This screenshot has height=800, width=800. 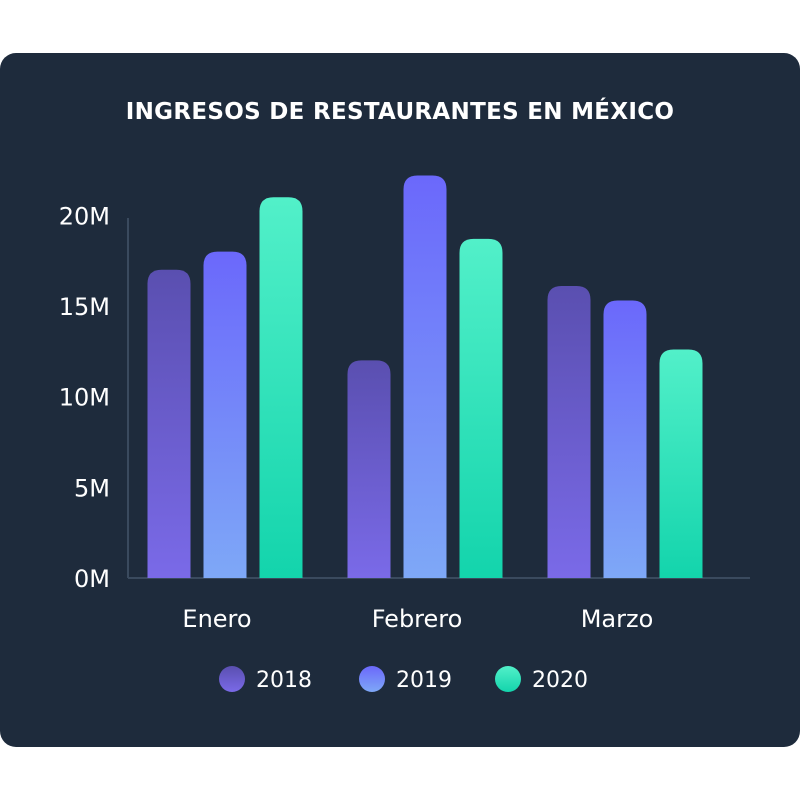 What do you see at coordinates (281, 387) in the screenshot?
I see `bar-enero-2020` at bounding box center [281, 387].